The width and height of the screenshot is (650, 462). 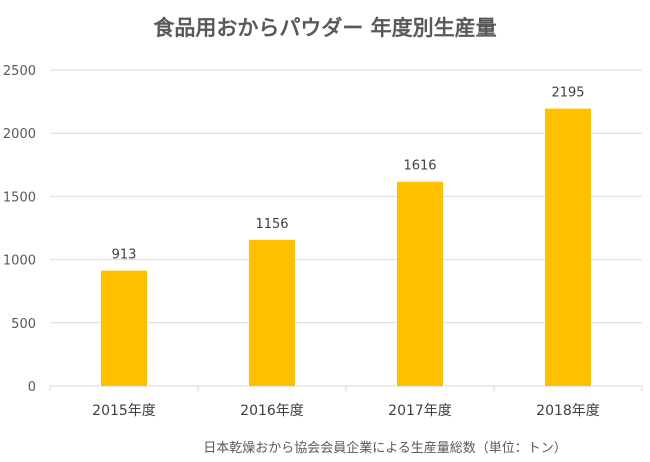 I want to click on data-label: 913, so click(x=124, y=255).